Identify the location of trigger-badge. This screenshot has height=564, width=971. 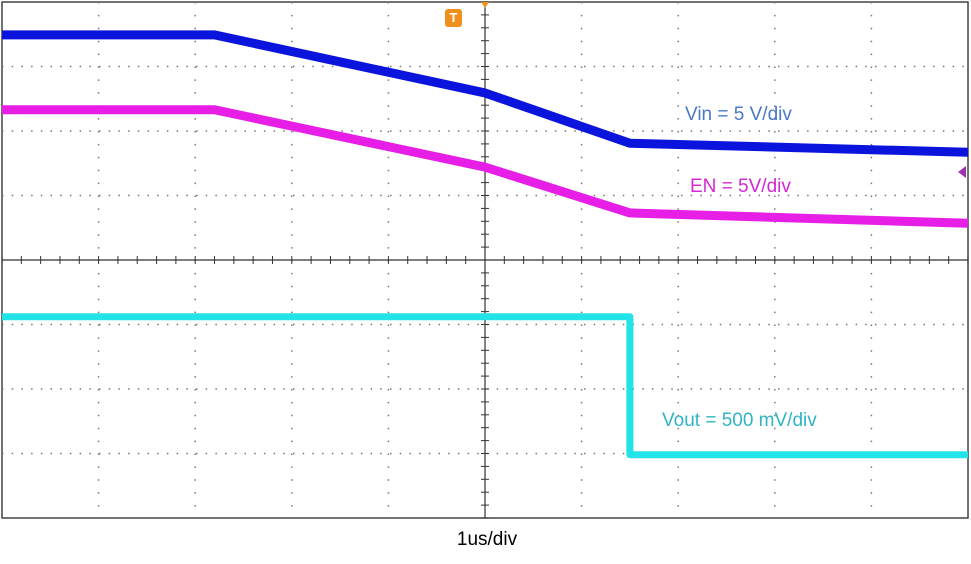
(453, 18).